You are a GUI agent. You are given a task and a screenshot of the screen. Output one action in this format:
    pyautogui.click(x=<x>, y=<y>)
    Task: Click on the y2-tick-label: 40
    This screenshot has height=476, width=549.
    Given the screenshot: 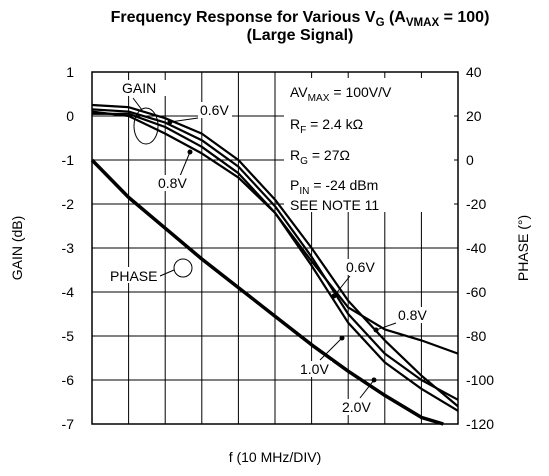 What is the action you would take?
    pyautogui.click(x=474, y=72)
    